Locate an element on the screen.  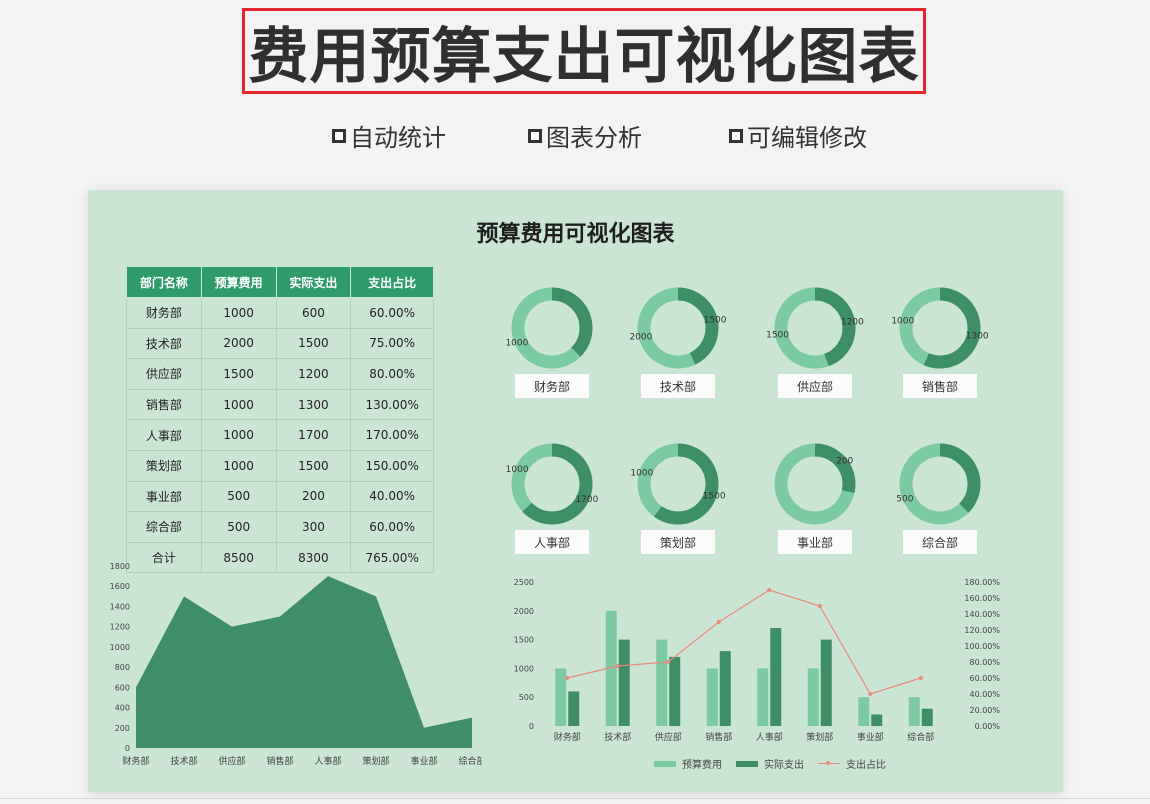
donut-svg: 200 is located at coordinates (815, 484).